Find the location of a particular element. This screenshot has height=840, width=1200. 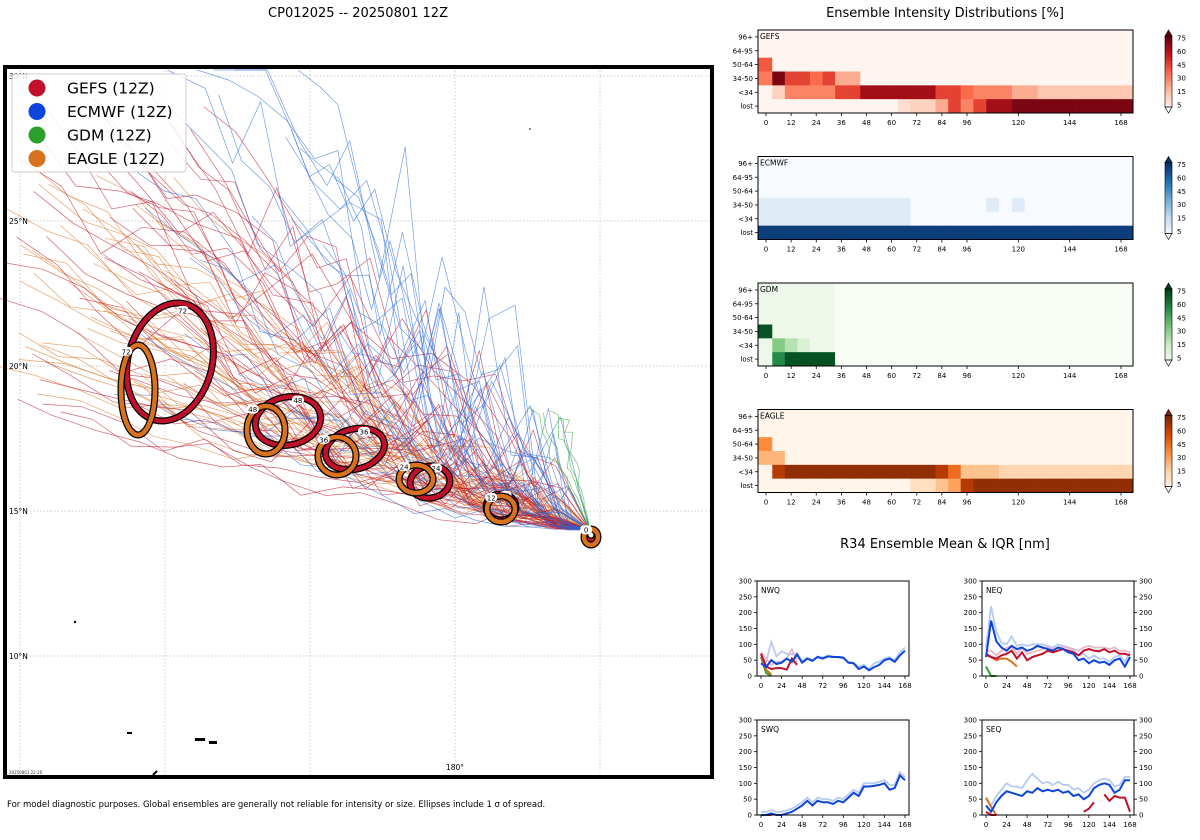

heatmap-row-label: 64-95 is located at coordinates (743, 178).